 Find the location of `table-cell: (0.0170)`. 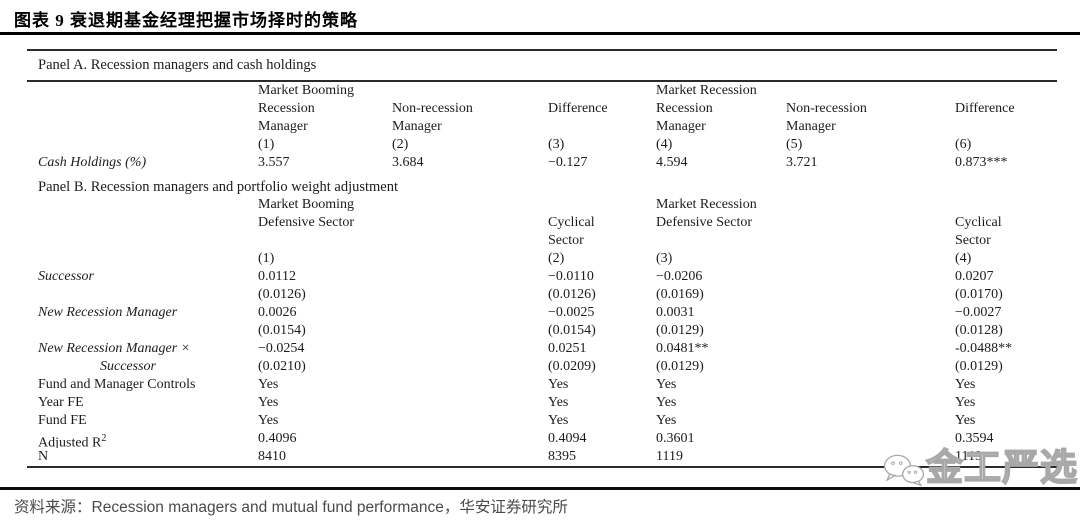

table-cell: (0.0170) is located at coordinates (979, 294).